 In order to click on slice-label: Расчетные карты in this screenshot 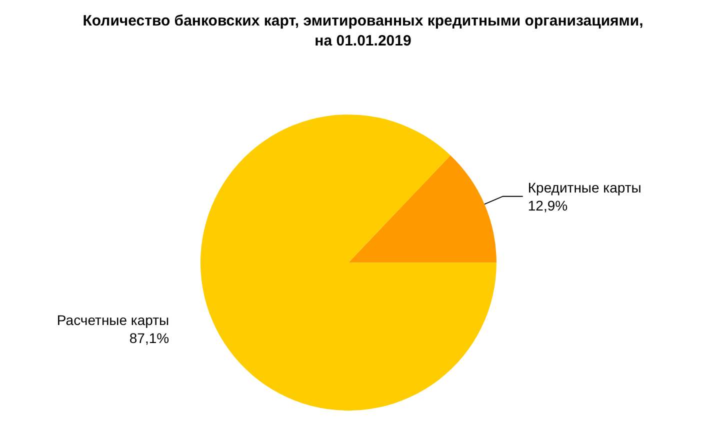, I will do `click(113, 320)`.